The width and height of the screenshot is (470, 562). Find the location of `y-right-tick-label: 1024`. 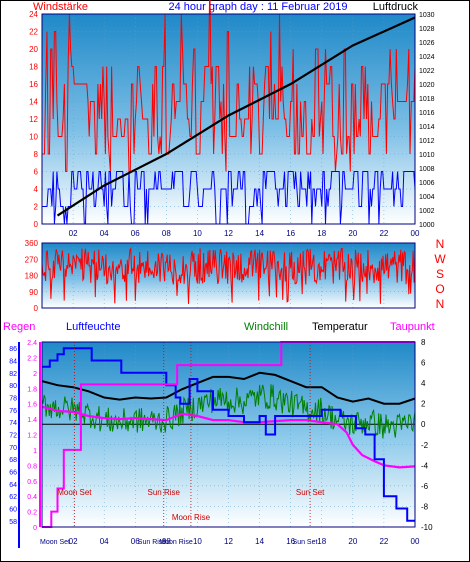

y-right-tick-label: 1024 is located at coordinates (427, 57).